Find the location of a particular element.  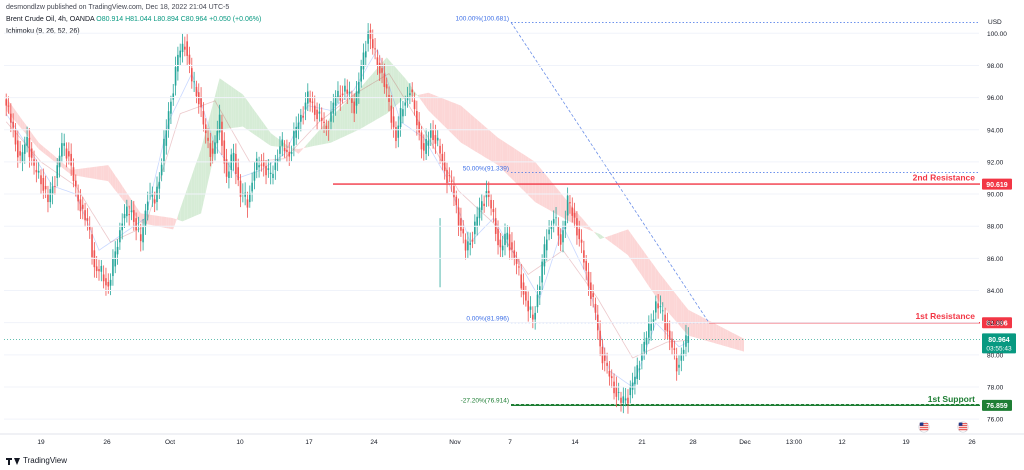

tradingview-footer: TradingView is located at coordinates (36, 460).